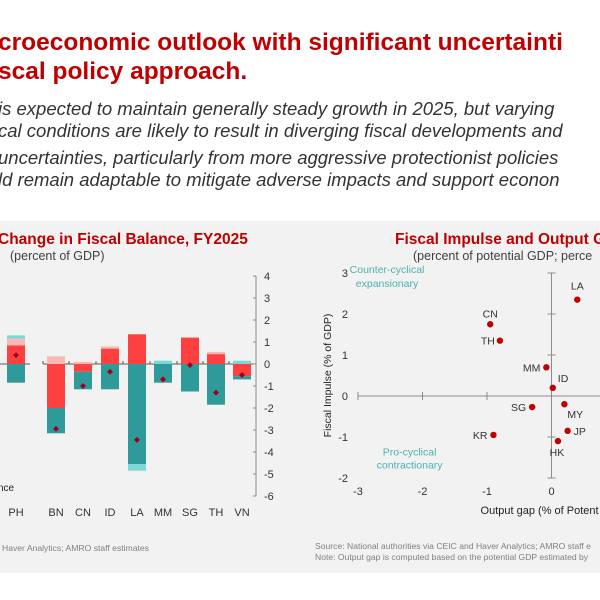  I want to click on point-label: LA, so click(577, 287).